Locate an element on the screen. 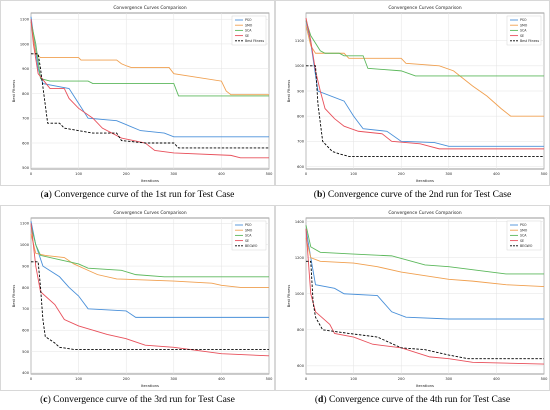  y-tick-label: 1400 is located at coordinates (300, 222).